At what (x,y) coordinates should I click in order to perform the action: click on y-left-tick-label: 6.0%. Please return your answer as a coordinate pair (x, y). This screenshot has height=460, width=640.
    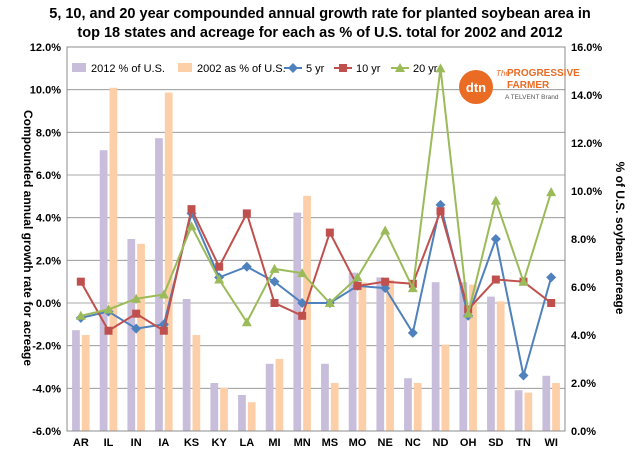
    Looking at the image, I should click on (48, 176).